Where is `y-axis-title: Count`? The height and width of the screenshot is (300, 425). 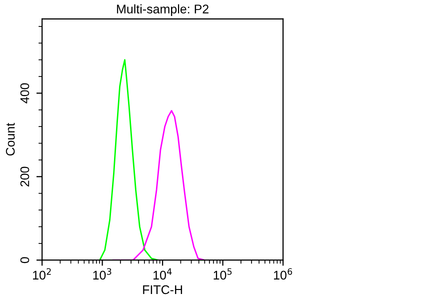 y-axis-title: Count is located at coordinates (10, 139).